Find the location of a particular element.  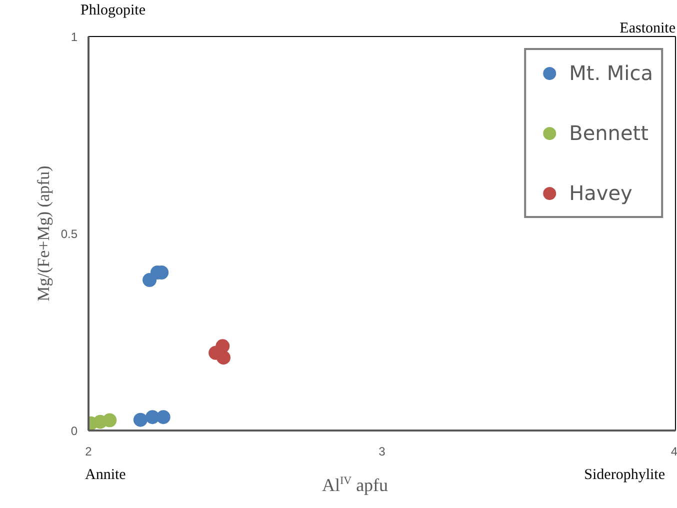

legend-label: Havey is located at coordinates (600, 193).